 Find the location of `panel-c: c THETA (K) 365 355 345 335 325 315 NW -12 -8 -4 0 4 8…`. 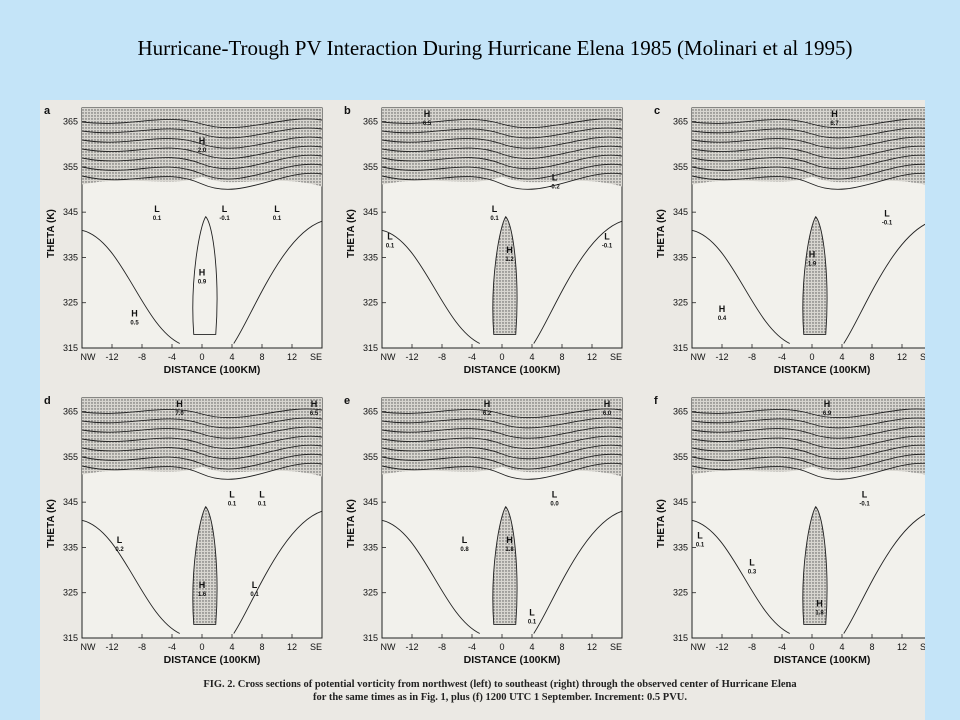

panel-c: c THETA (K) 365 355 345 335 325 315 NW -12 -8 -4 0 4 8… is located at coordinates (787, 240).